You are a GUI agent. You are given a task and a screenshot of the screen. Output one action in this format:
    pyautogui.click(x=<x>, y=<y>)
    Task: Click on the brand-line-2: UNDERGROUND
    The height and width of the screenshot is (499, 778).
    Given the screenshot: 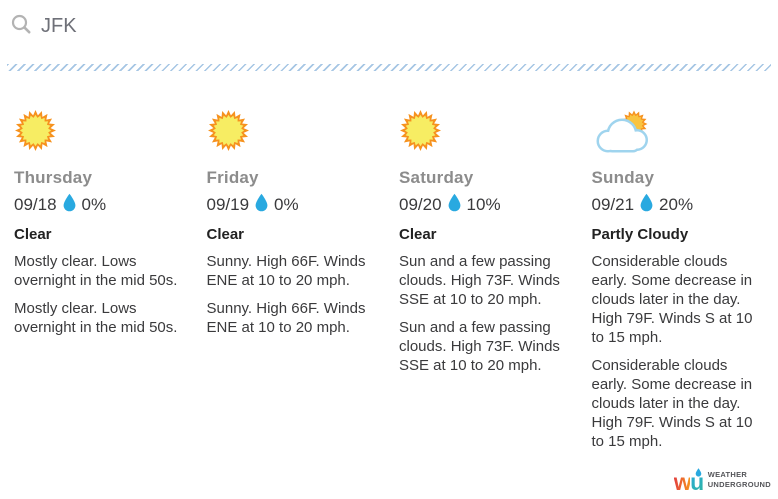 What is the action you would take?
    pyautogui.click(x=739, y=484)
    